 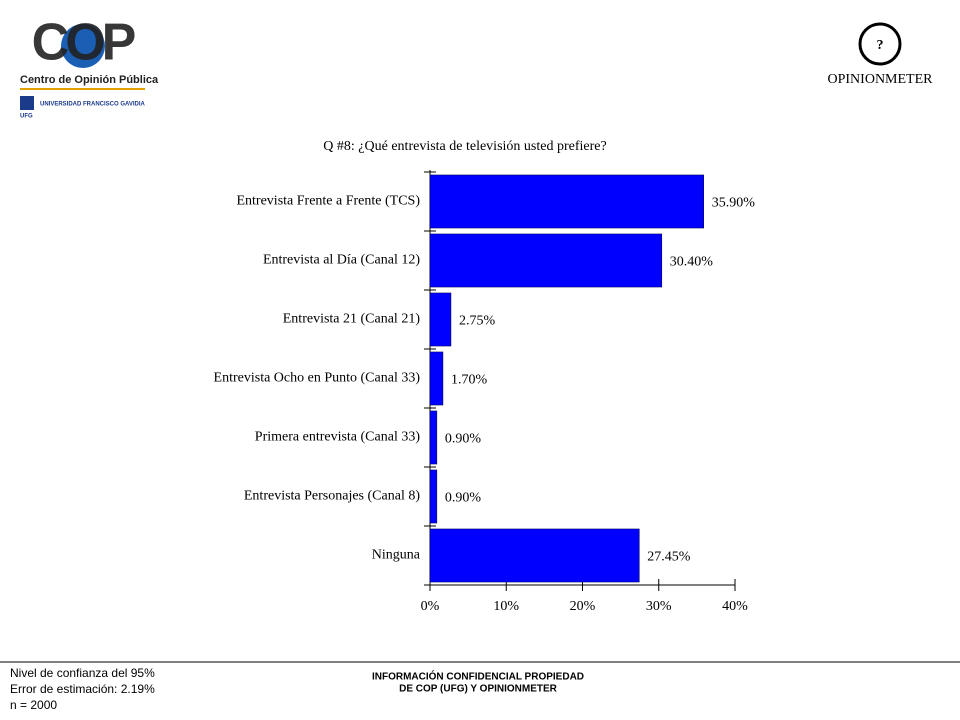 I want to click on value-label: 27.45%, so click(x=669, y=557).